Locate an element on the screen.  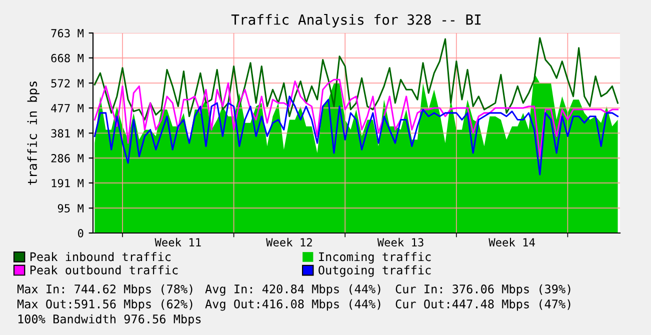
legend-label: Peak outbound traffic is located at coordinates (104, 269).